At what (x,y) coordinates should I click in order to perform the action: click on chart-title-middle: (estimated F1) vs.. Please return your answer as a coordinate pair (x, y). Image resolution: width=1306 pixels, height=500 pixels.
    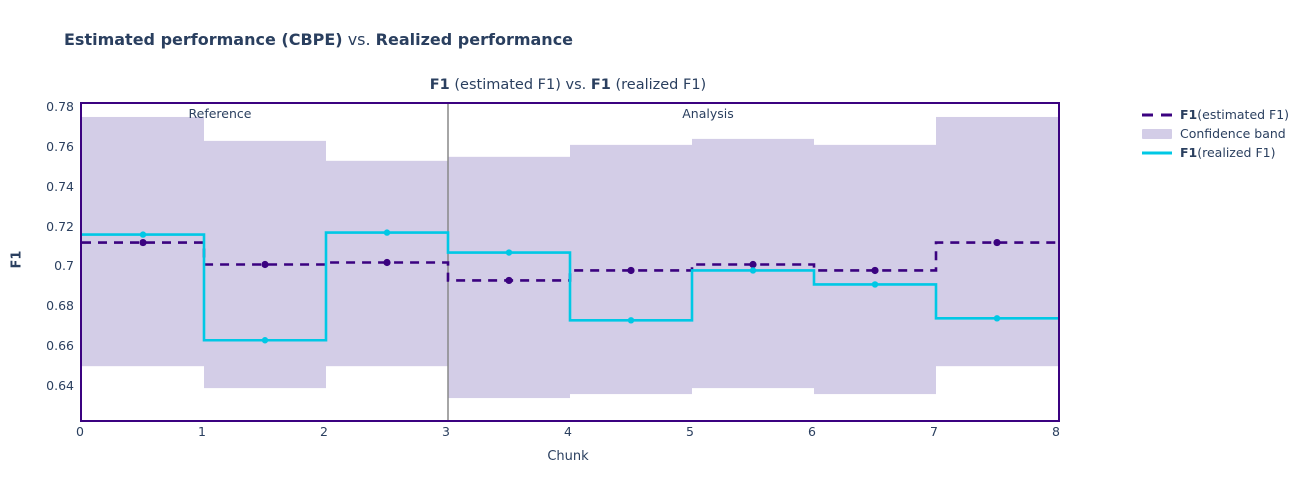
    Looking at the image, I should click on (520, 85).